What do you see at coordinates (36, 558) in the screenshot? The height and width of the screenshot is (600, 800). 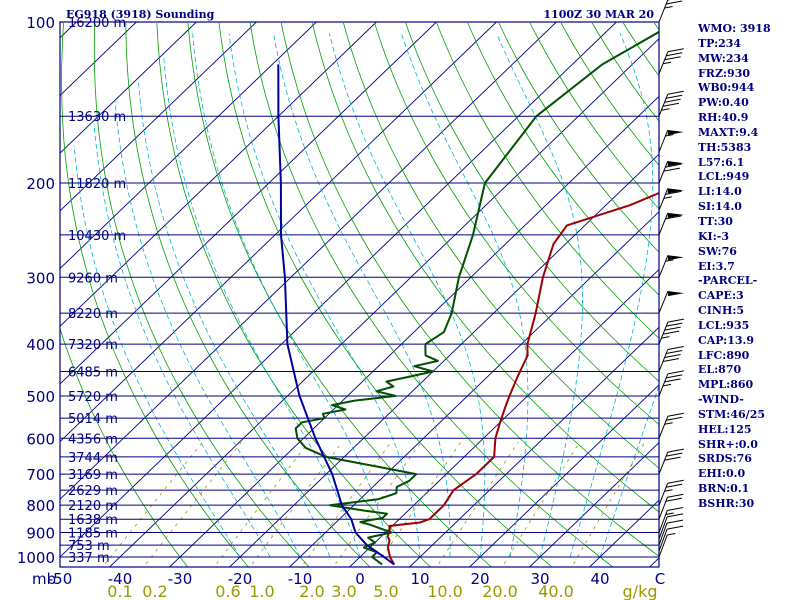 I see `pressure-tick-label: 1000` at bounding box center [36, 558].